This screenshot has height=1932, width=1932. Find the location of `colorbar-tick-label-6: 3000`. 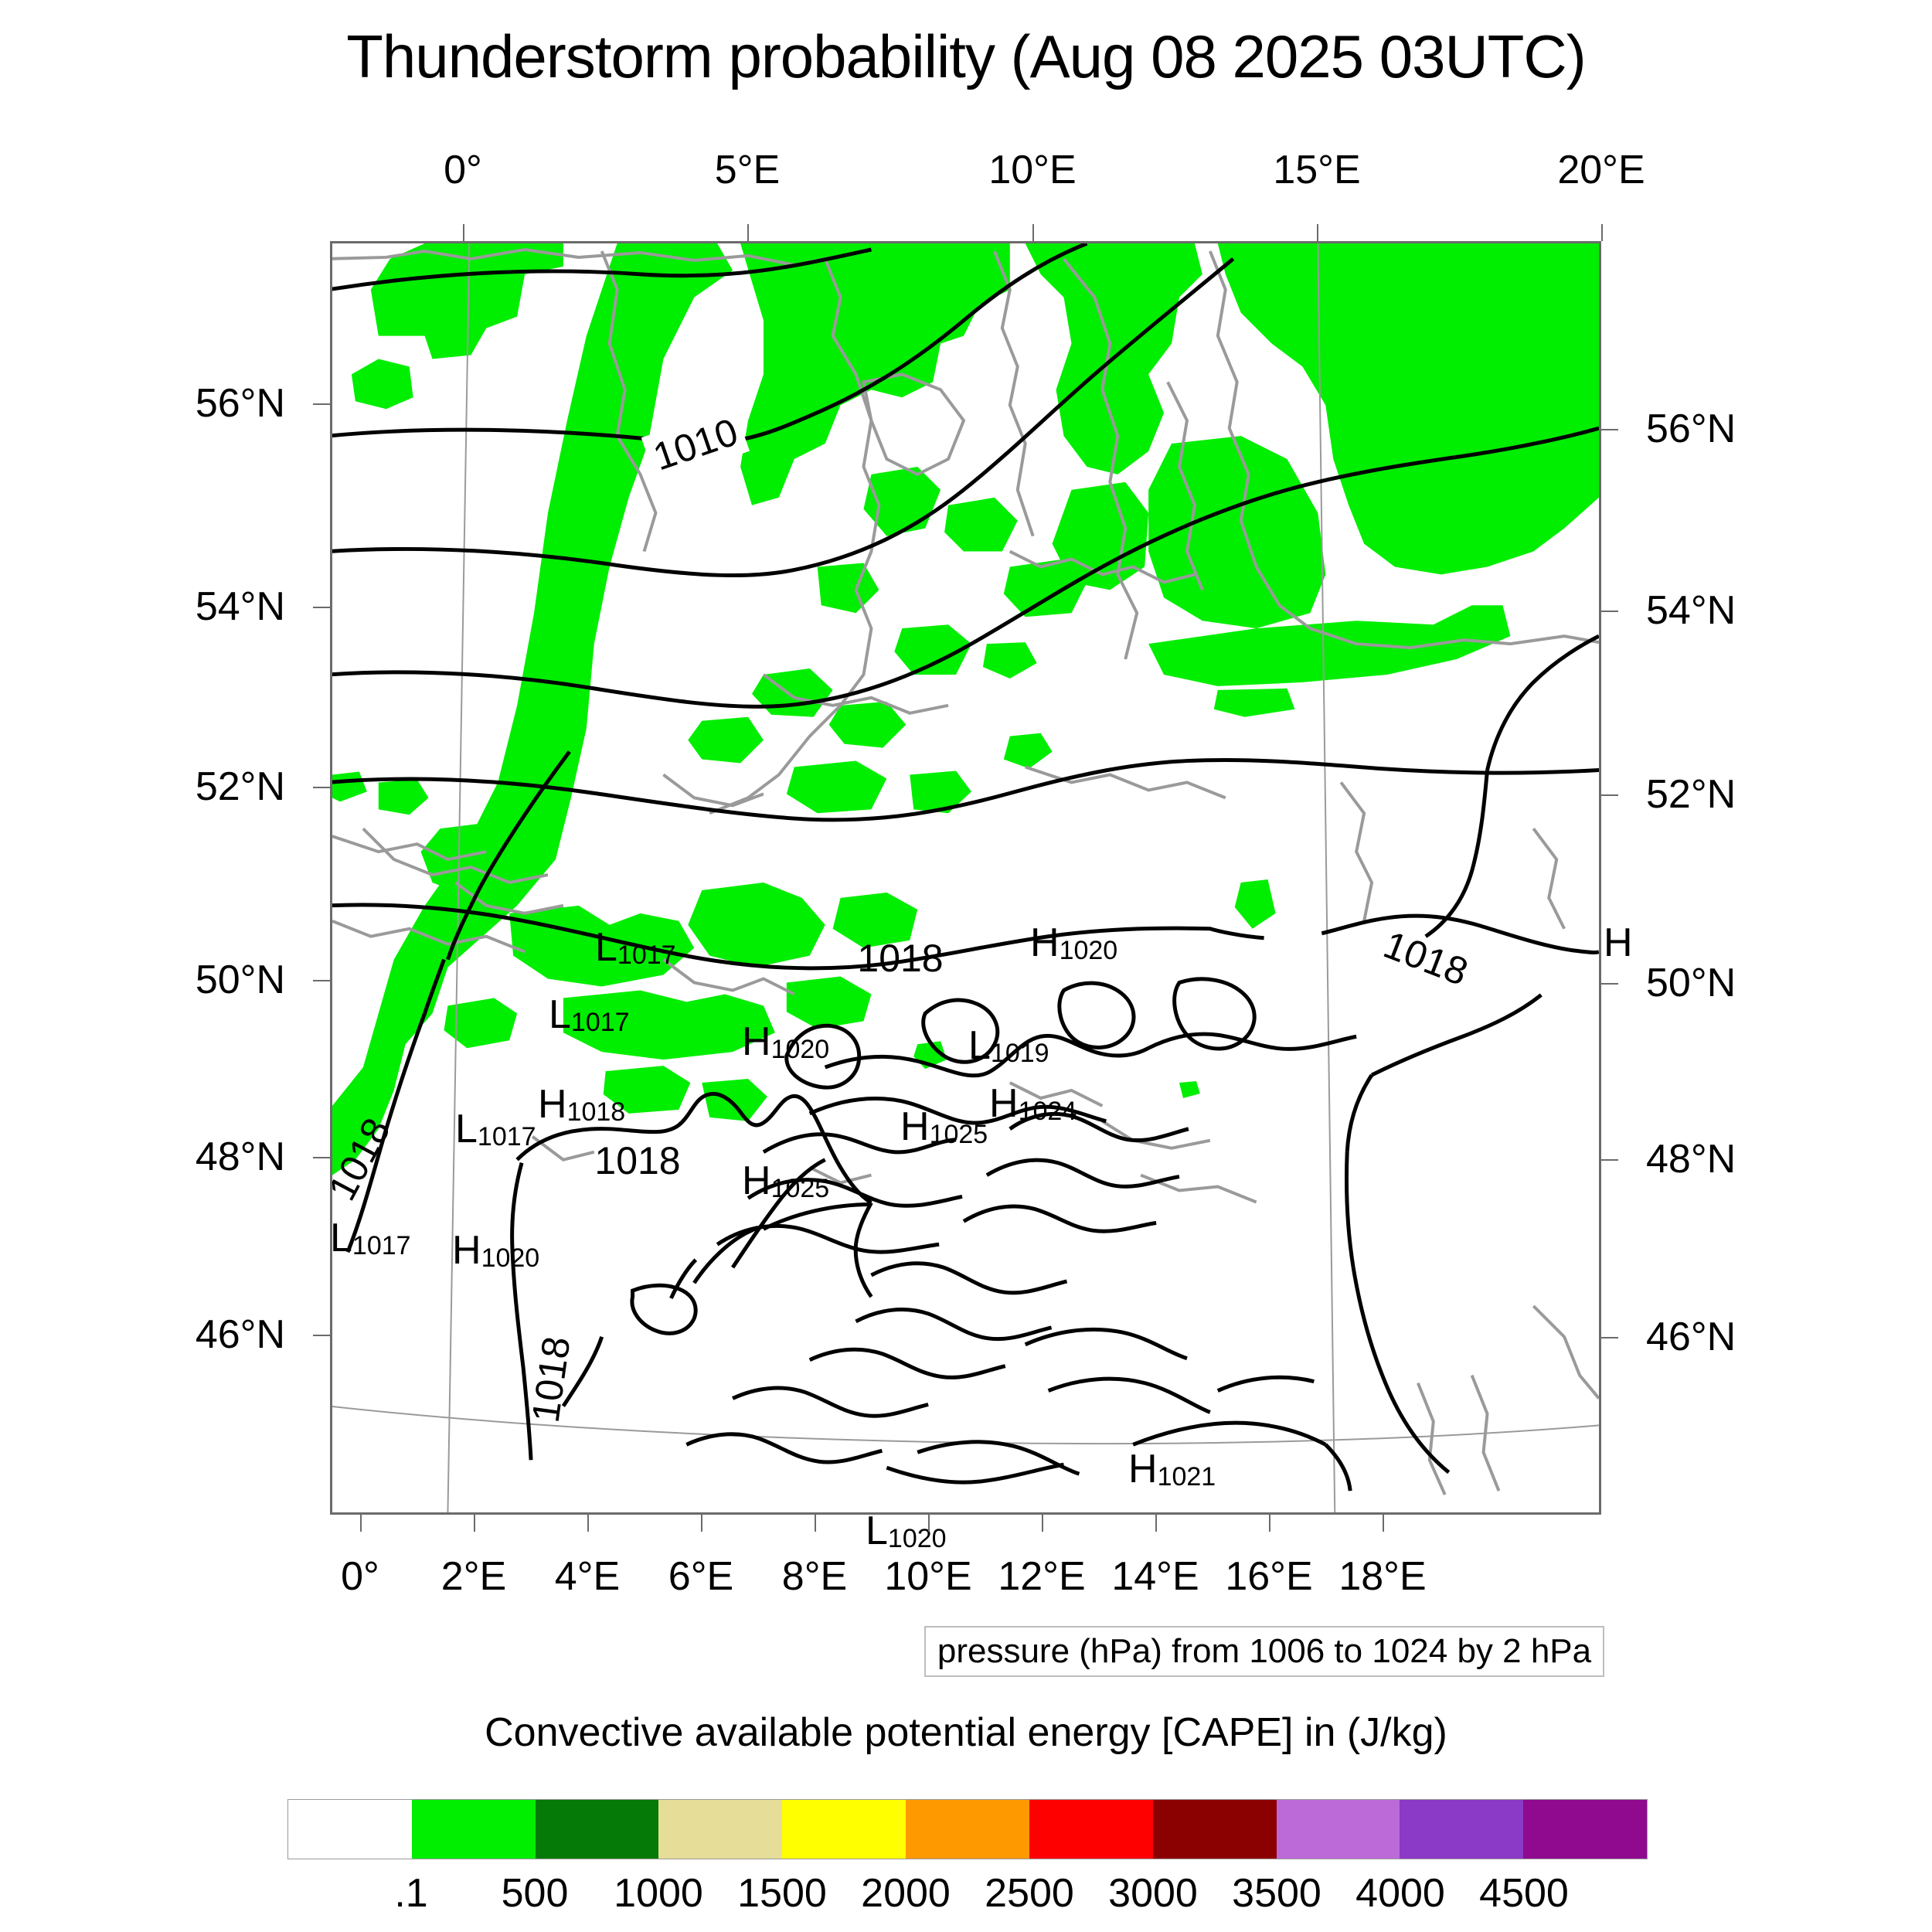

colorbar-tick-label-6: 3000 is located at coordinates (1153, 1894).